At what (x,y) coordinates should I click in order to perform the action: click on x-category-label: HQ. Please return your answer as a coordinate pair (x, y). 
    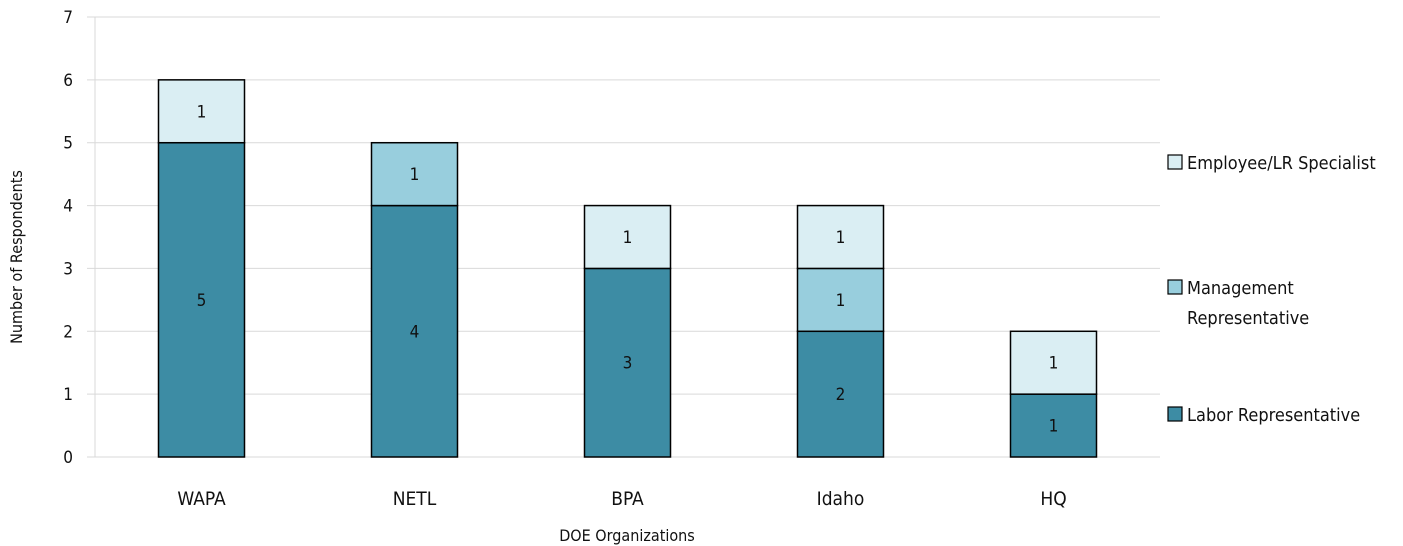
    Looking at the image, I should click on (1053, 499).